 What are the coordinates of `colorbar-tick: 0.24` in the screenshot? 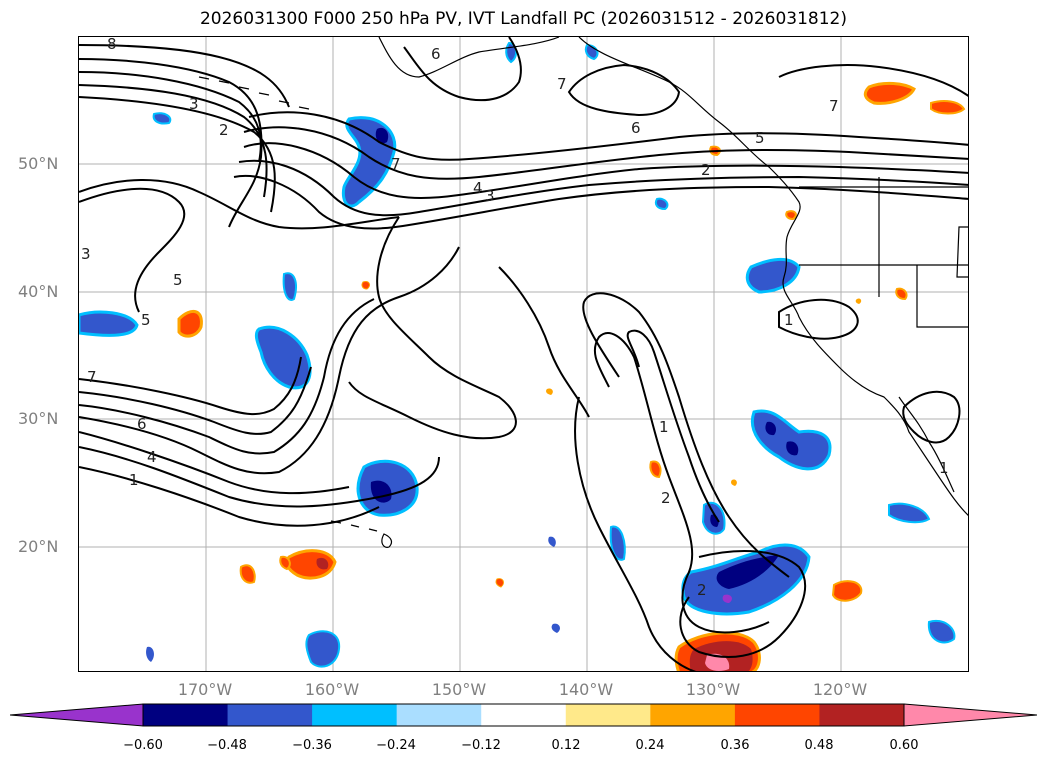 It's located at (650, 745).